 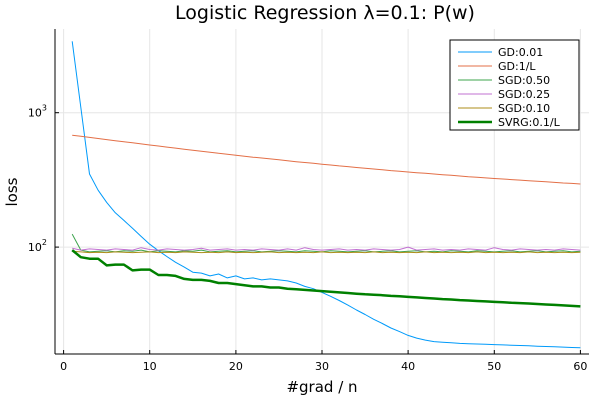 What do you see at coordinates (524, 94) in the screenshot?
I see `legend-label: SGD:0.25` at bounding box center [524, 94].